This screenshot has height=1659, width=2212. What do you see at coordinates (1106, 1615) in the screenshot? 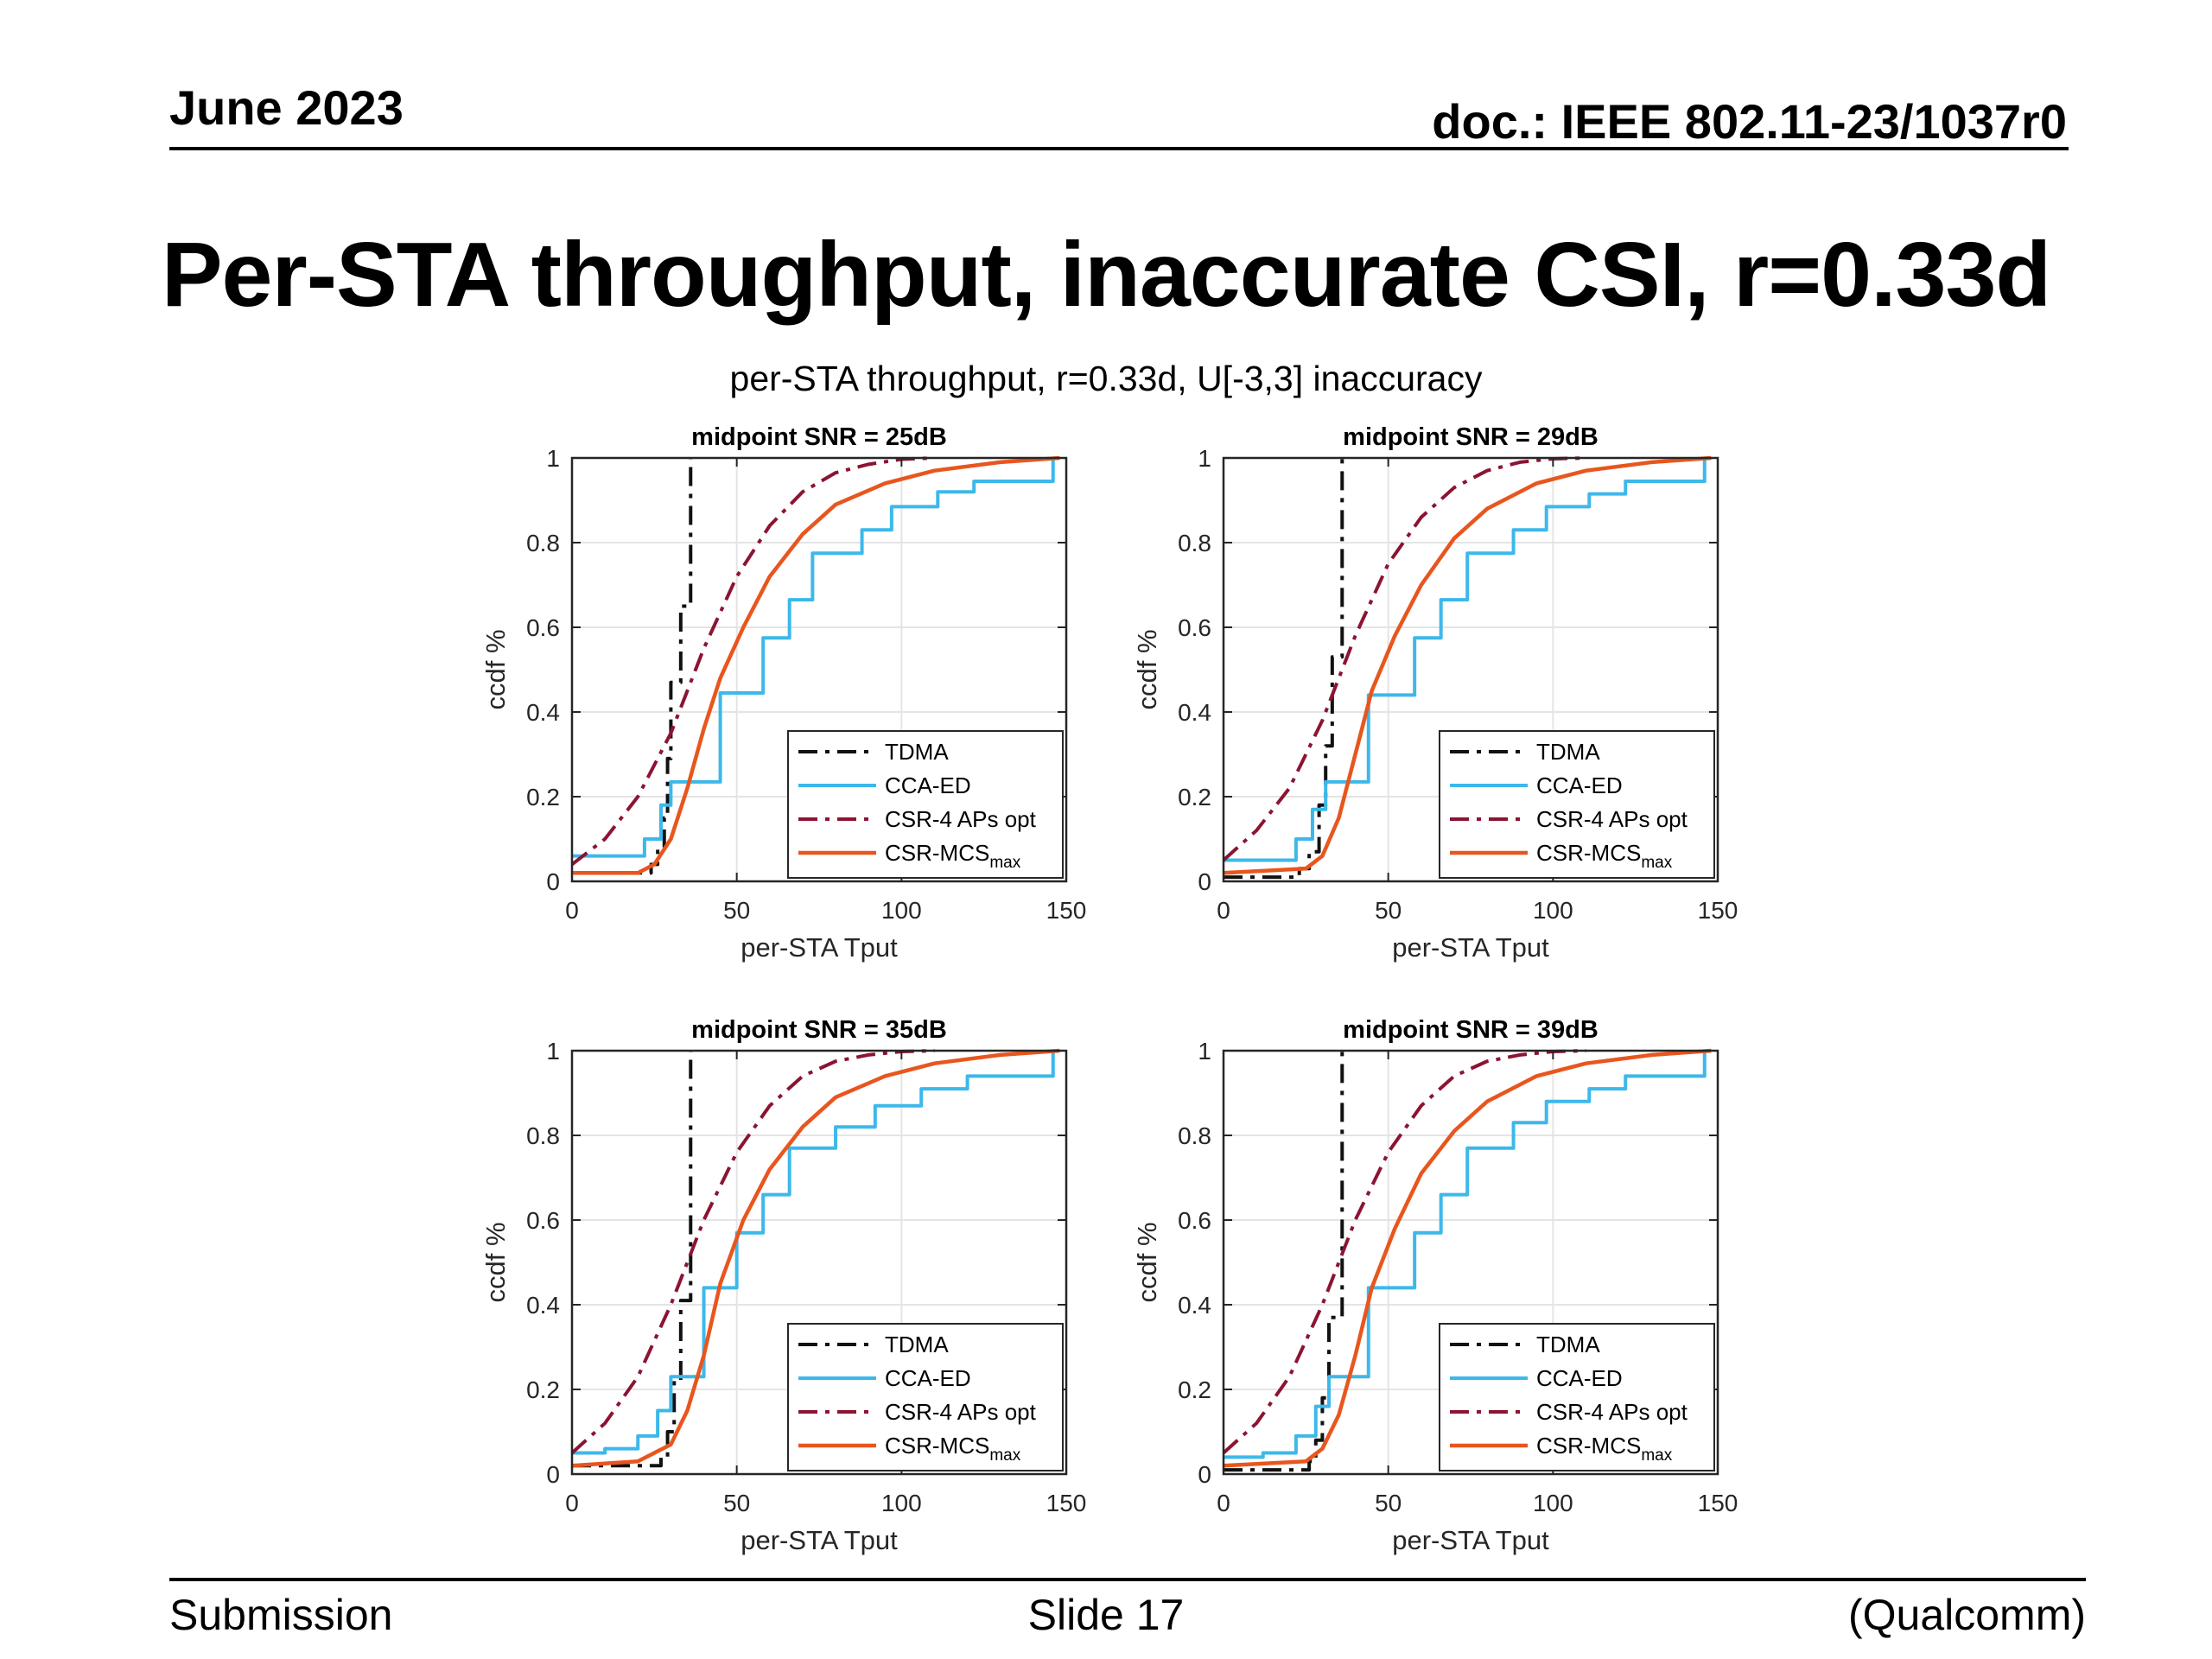
I see `footer-slide-number: Slide 17` at bounding box center [1106, 1615].